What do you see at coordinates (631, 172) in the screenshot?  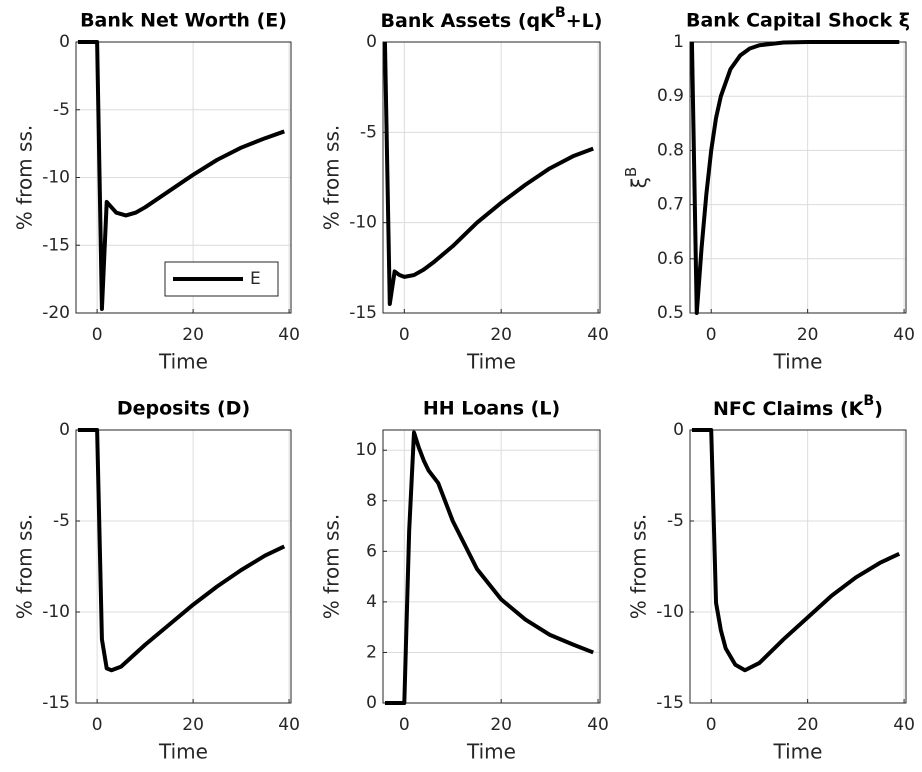 I see `y-axis-label-part: B` at bounding box center [631, 172].